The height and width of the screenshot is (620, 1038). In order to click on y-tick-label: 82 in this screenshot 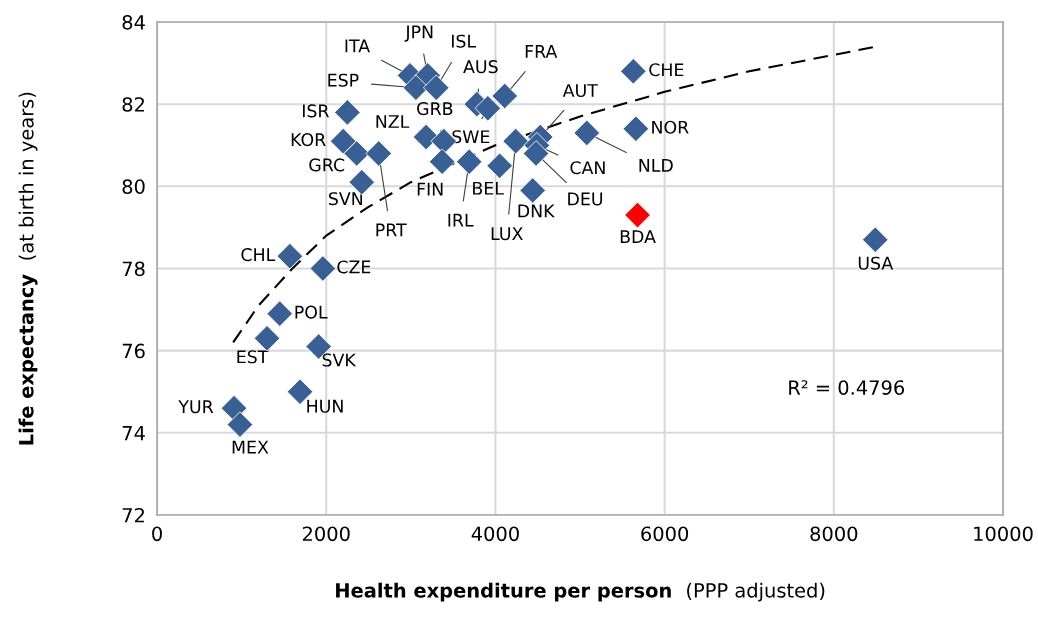, I will do `click(133, 104)`.